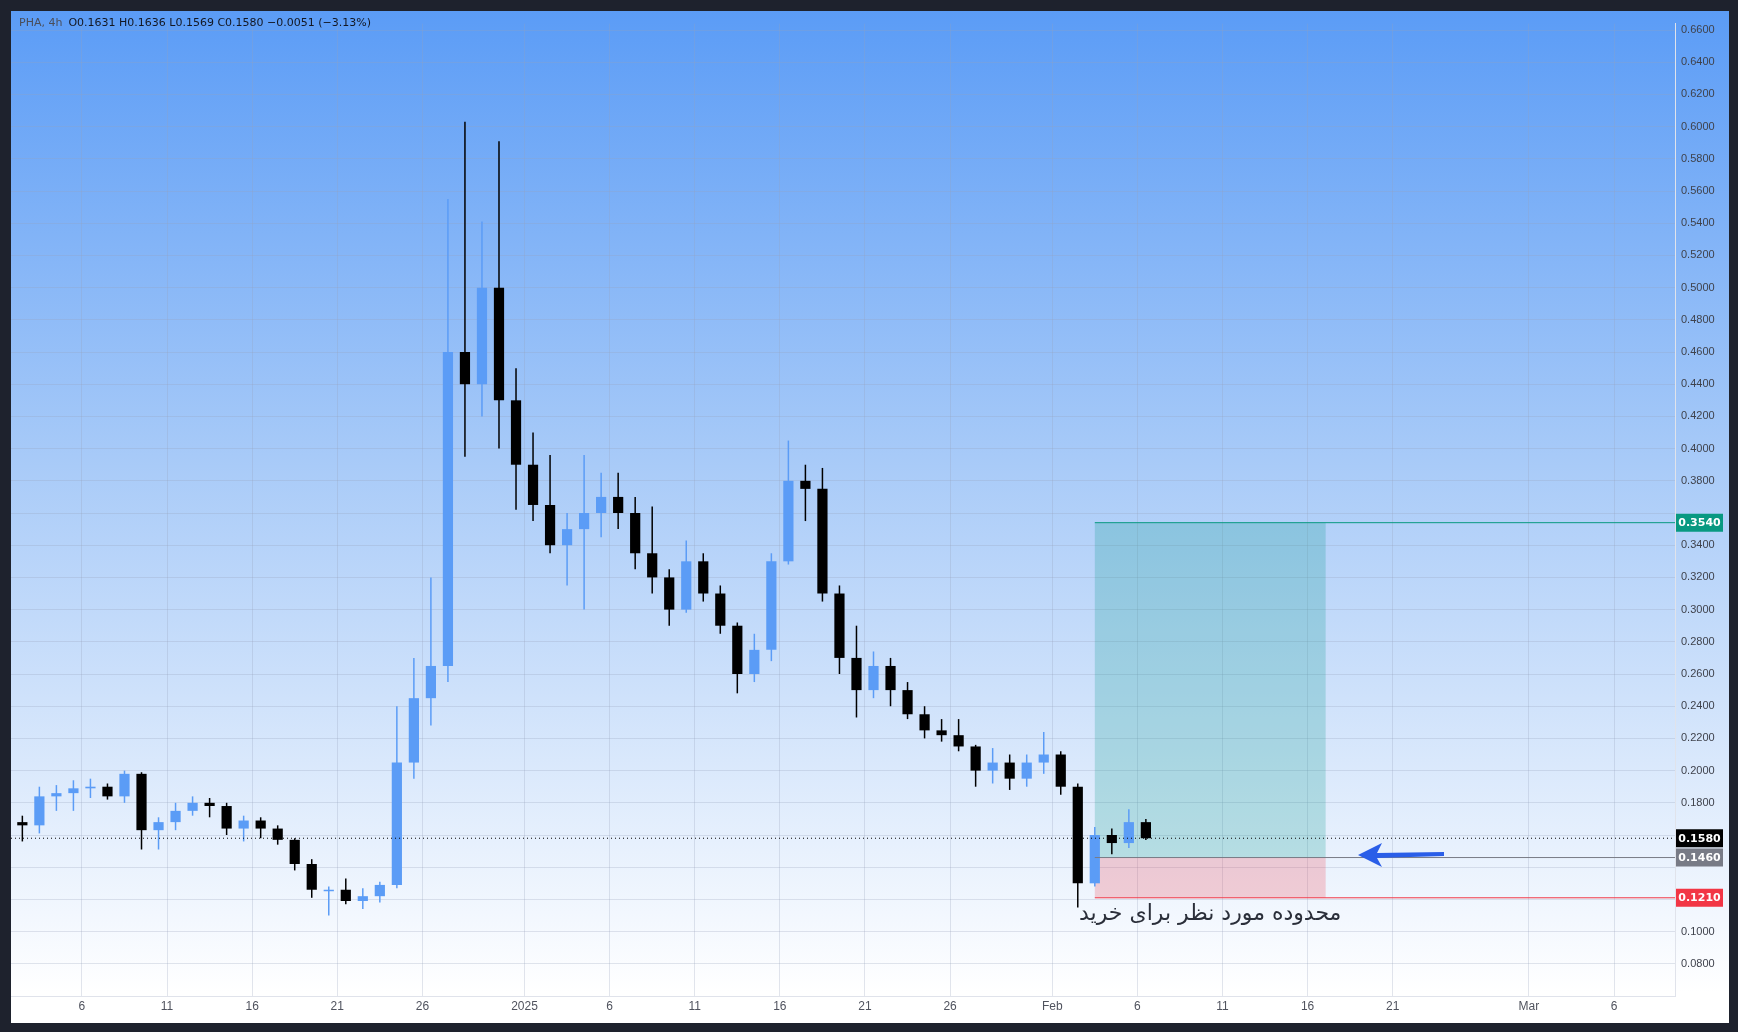 This screenshot has width=1738, height=1032. I want to click on y-tick-label: 0.3800, so click(1698, 479).